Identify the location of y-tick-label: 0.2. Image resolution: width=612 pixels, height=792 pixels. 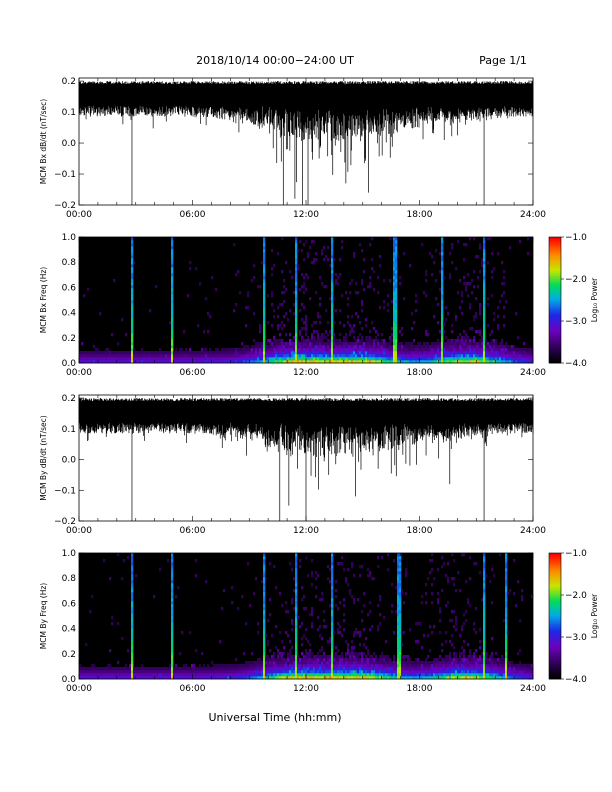
(69, 339).